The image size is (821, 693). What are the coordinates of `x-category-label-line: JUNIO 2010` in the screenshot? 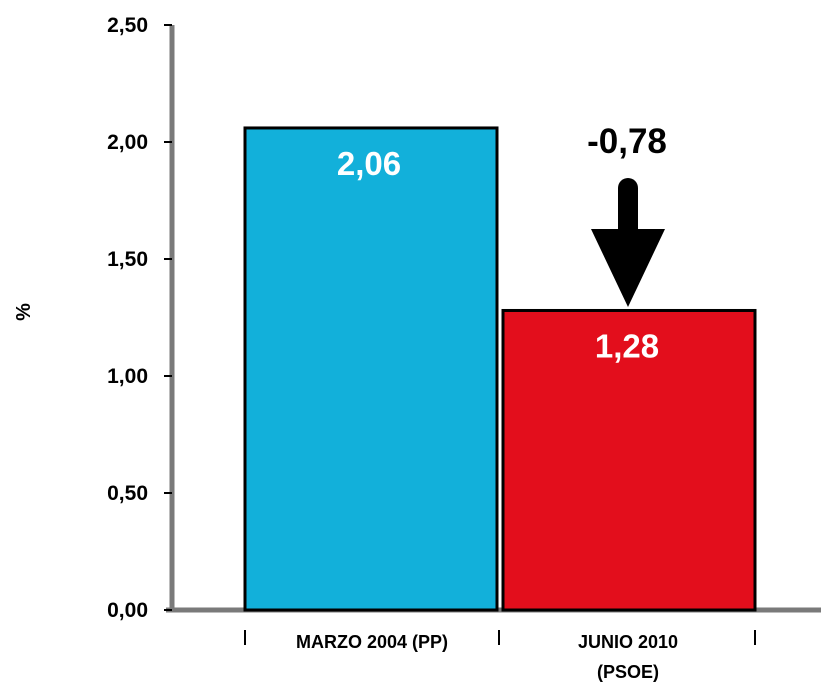 It's located at (628, 642).